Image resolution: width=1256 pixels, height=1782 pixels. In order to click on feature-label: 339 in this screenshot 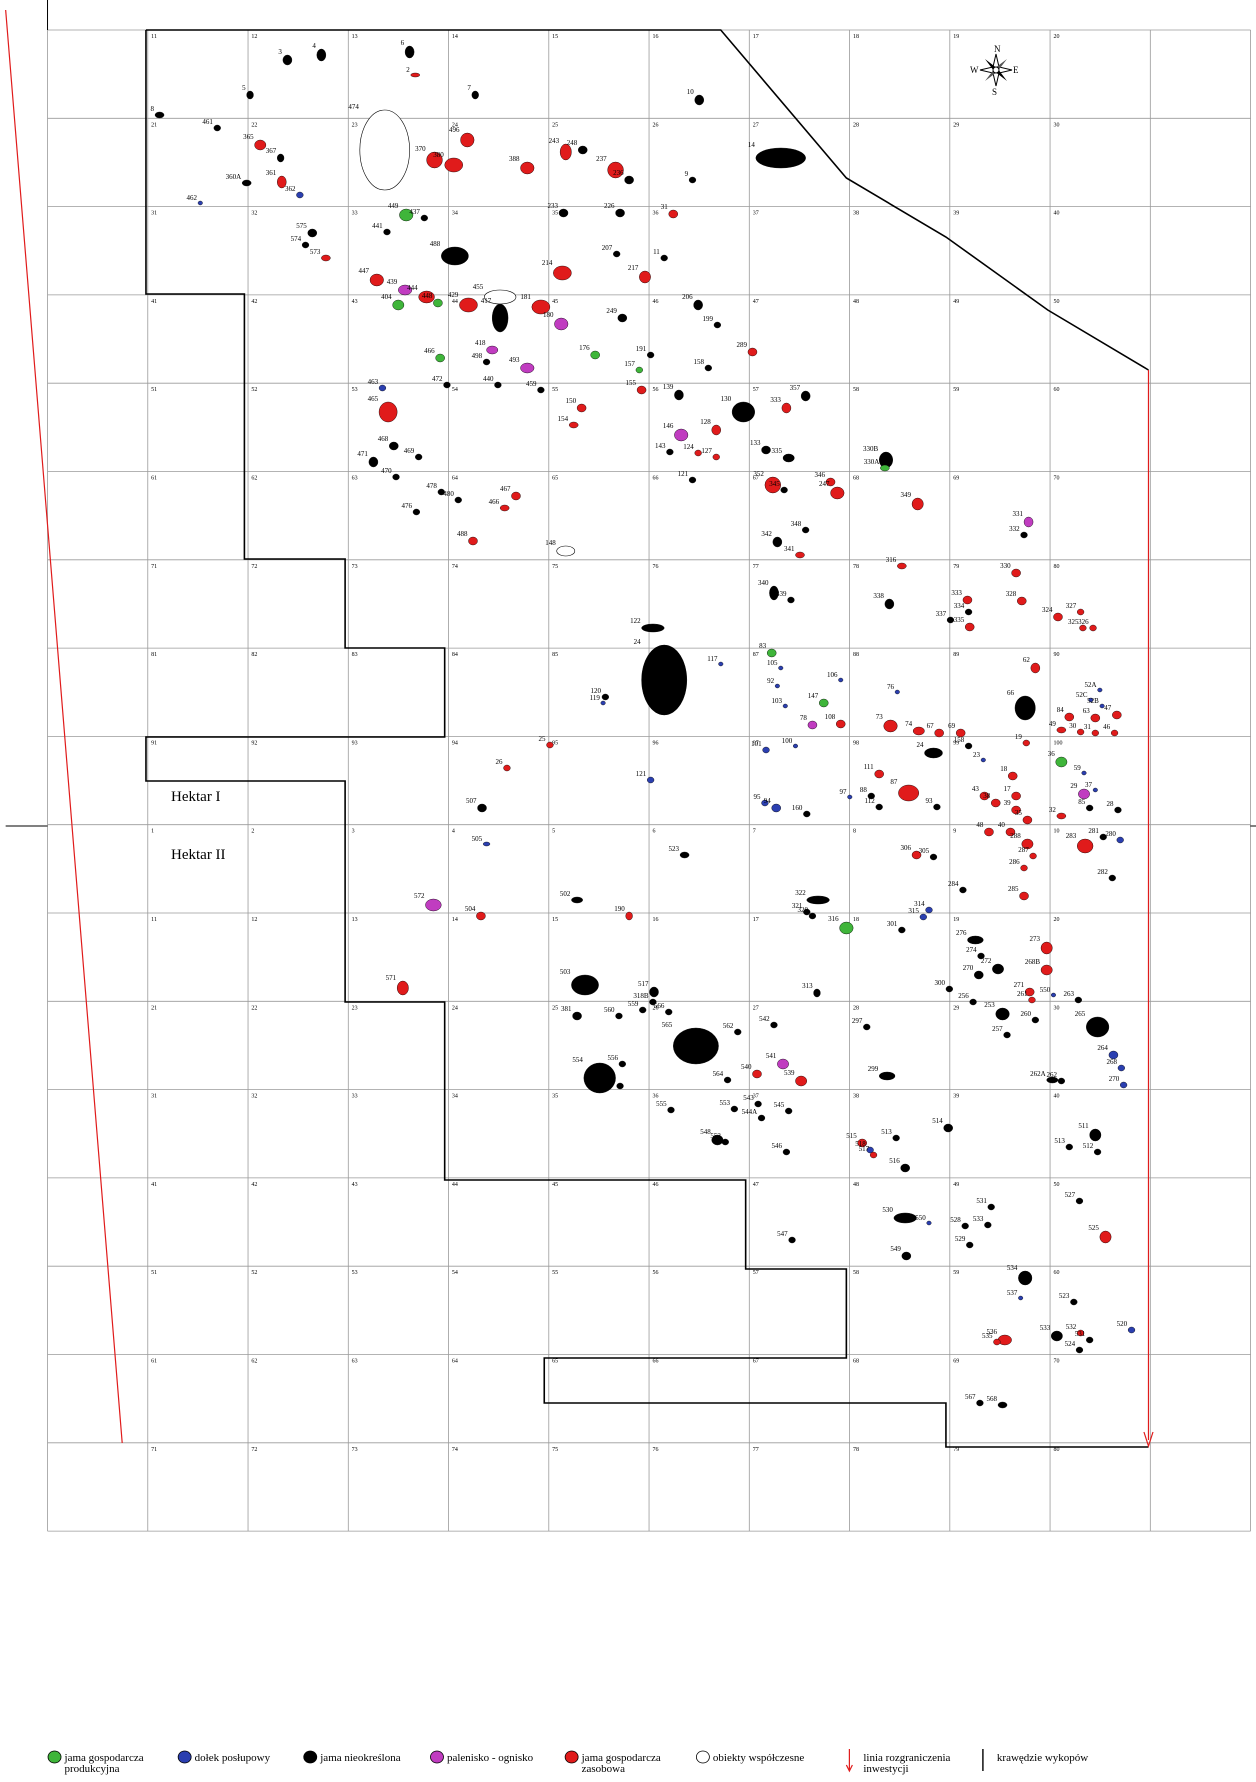, I will do `click(781, 594)`.